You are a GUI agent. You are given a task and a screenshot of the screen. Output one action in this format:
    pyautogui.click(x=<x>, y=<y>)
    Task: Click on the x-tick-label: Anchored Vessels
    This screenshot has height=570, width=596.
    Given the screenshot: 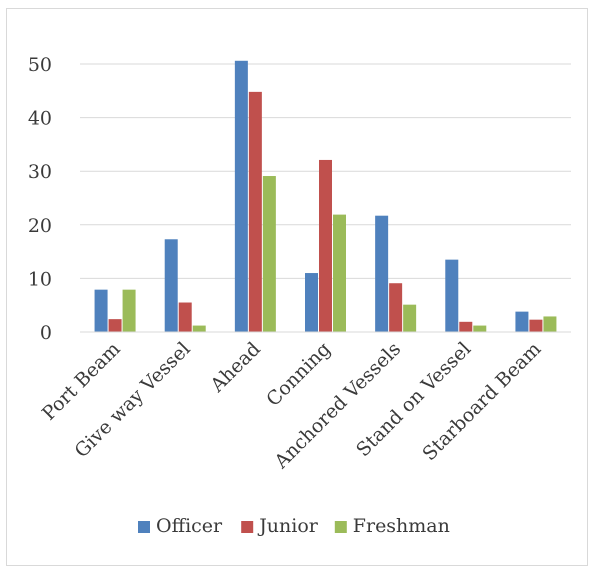 What is the action you would take?
    pyautogui.click(x=337, y=405)
    